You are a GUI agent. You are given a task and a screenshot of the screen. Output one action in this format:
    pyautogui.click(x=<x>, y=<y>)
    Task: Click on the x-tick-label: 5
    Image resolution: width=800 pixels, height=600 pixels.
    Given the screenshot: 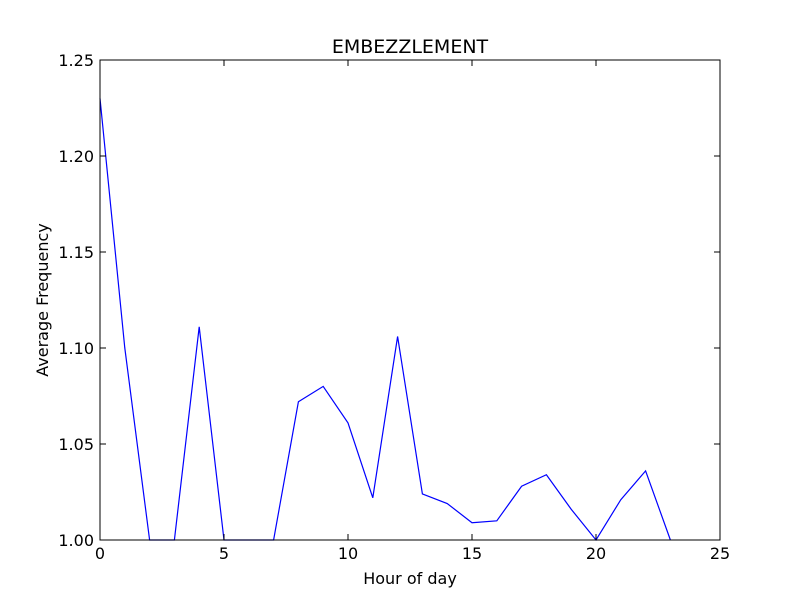 What is the action you would take?
    pyautogui.click(x=224, y=553)
    